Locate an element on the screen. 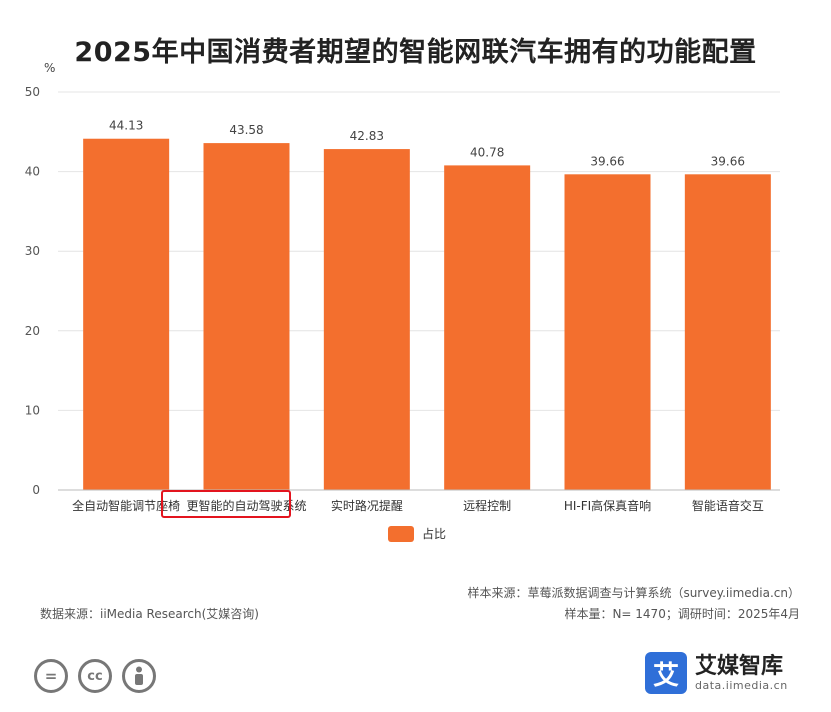 The width and height of the screenshot is (831, 712). y-axis-unit: % is located at coordinates (49, 68).